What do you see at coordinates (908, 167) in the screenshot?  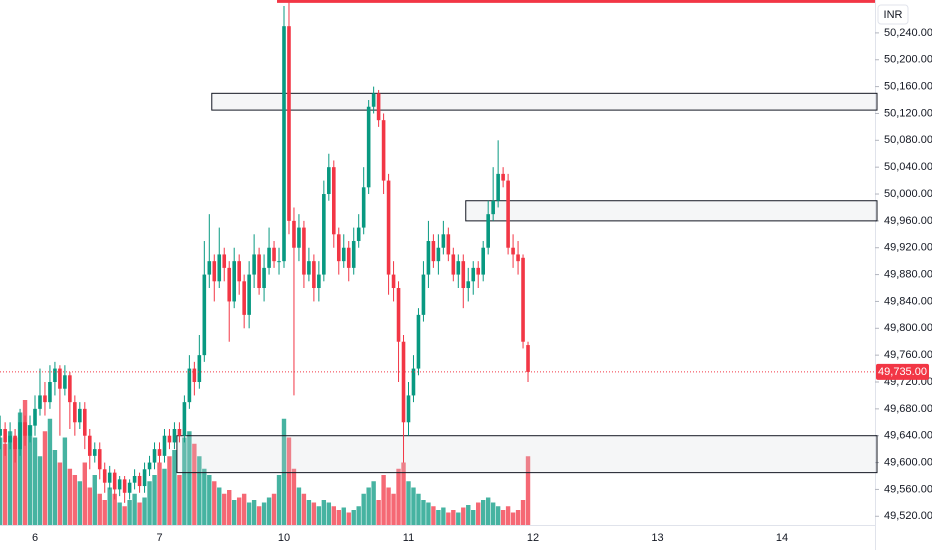 I see `y-tick-label: 50,040.00` at bounding box center [908, 167].